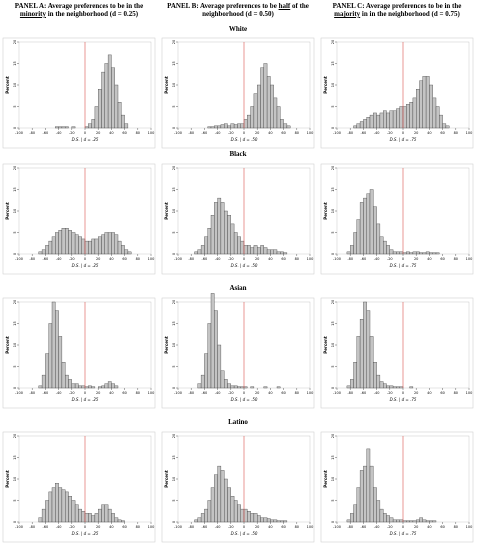 The width and height of the screenshot is (477, 550). What do you see at coordinates (403, 259) in the screenshot?
I see `x-tick-label: 0` at bounding box center [403, 259].